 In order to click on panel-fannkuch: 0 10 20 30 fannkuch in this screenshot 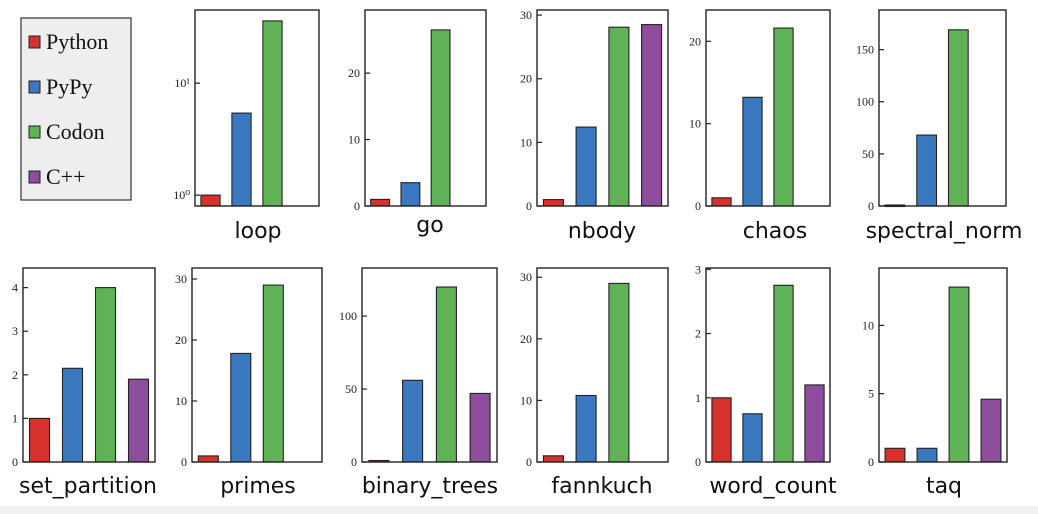, I will do `click(594, 383)`.